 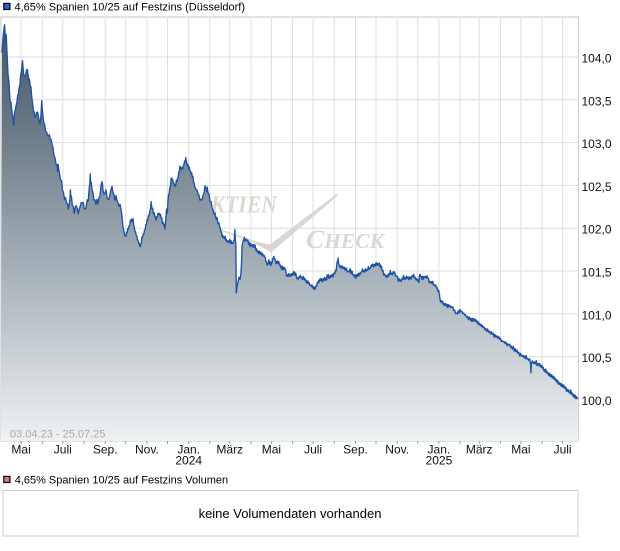 I want to click on svg-text: 102,5, so click(x=597, y=187).